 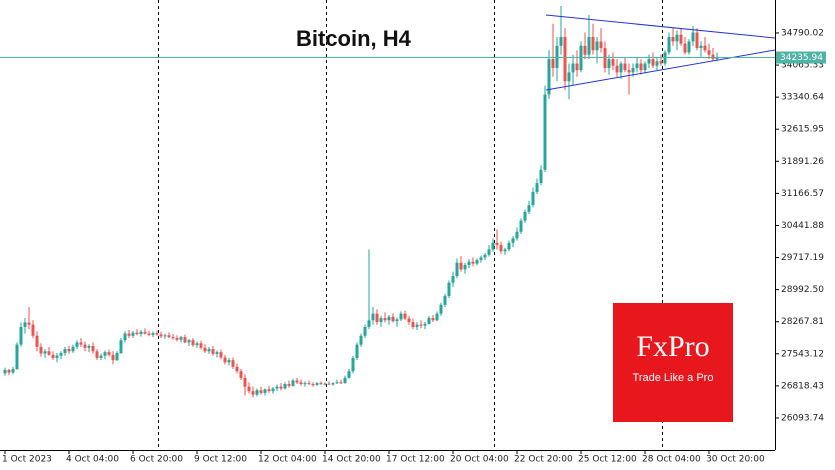 I want to click on logo-name: FxPro, so click(x=672, y=346).